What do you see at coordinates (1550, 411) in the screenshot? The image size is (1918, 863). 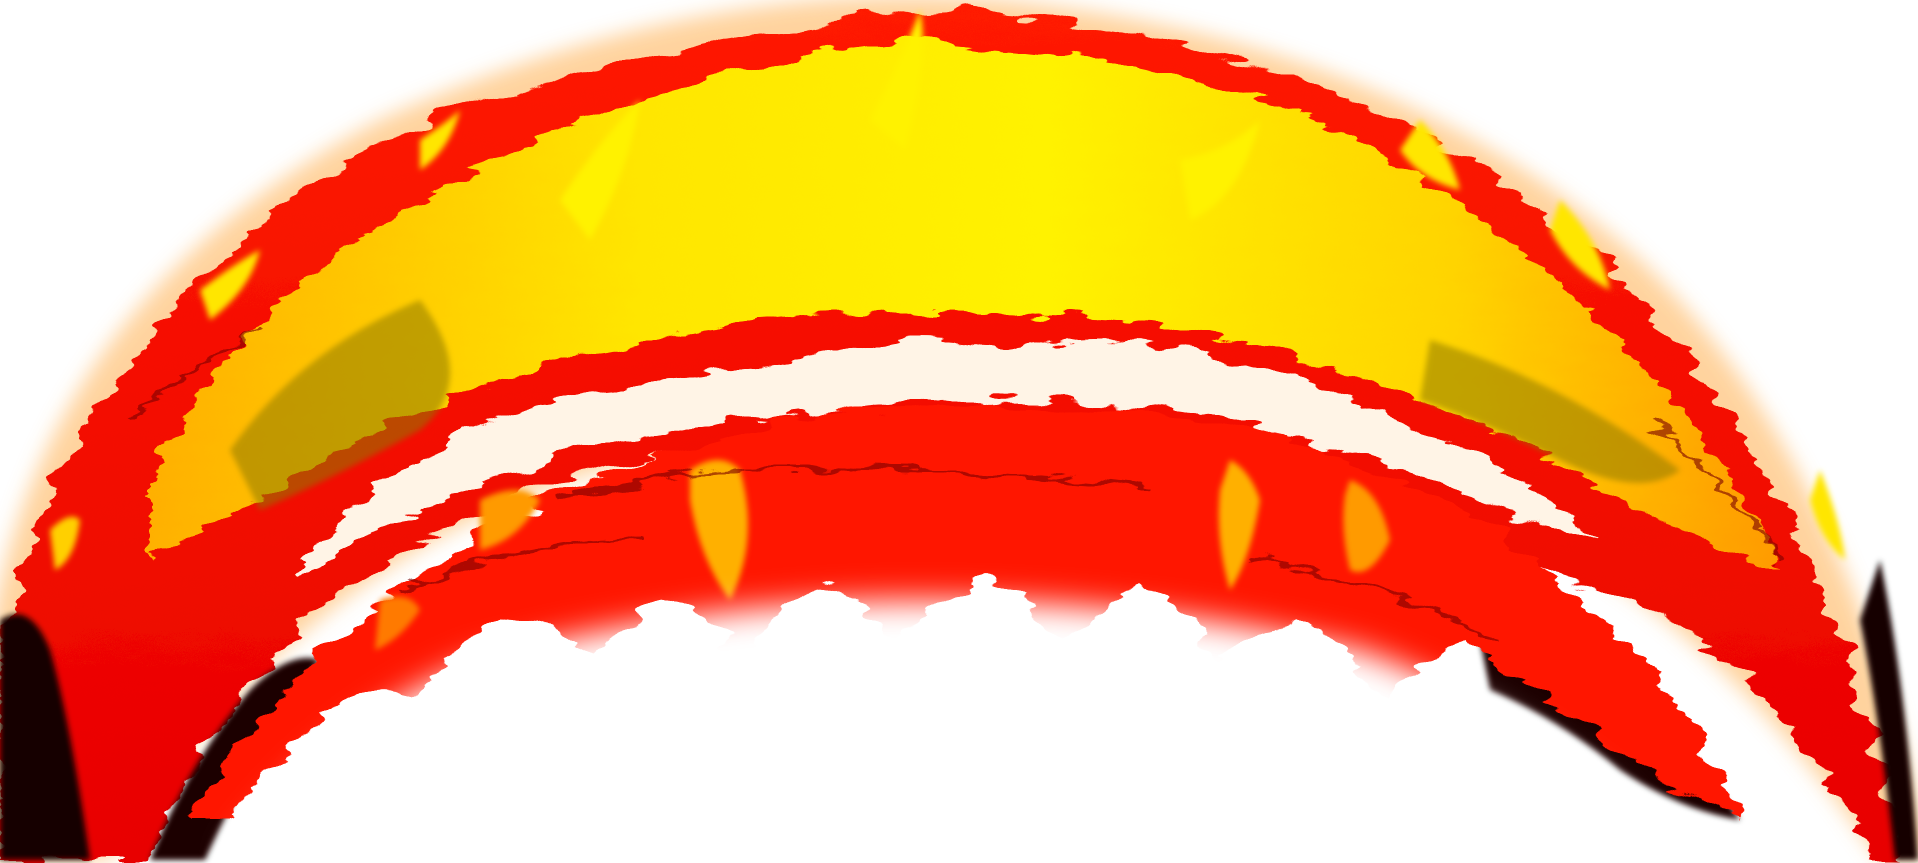 I see `olive-shade-right` at bounding box center [1550, 411].